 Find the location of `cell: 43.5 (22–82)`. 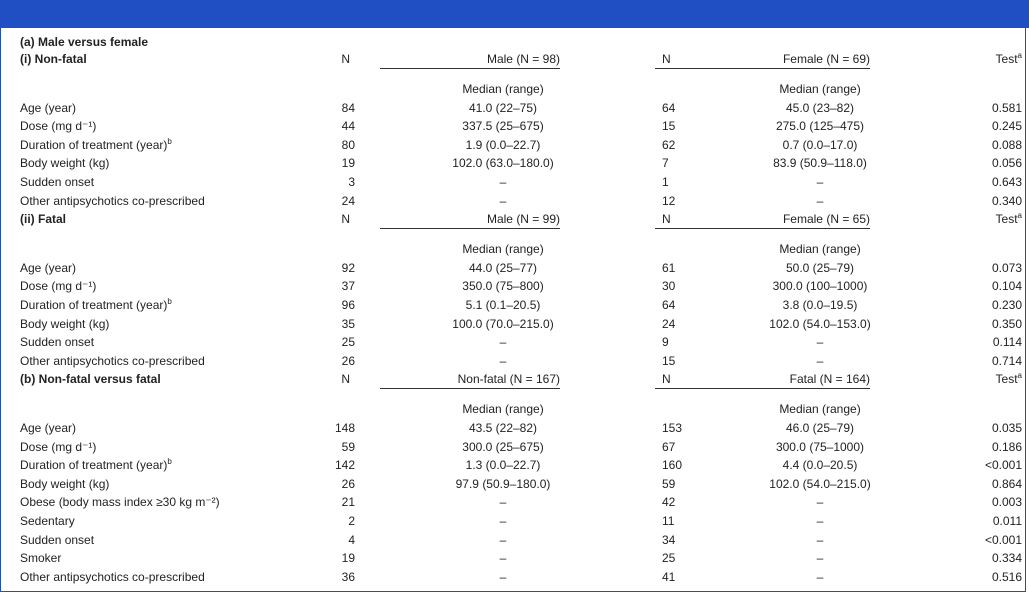

cell: 43.5 (22–82) is located at coordinates (503, 428).